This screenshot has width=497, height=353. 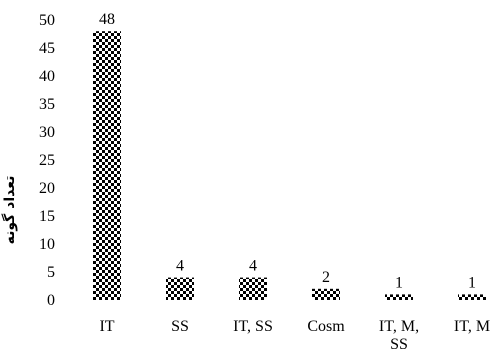 What do you see at coordinates (107, 19) in the screenshot?
I see `data-label-1: 48` at bounding box center [107, 19].